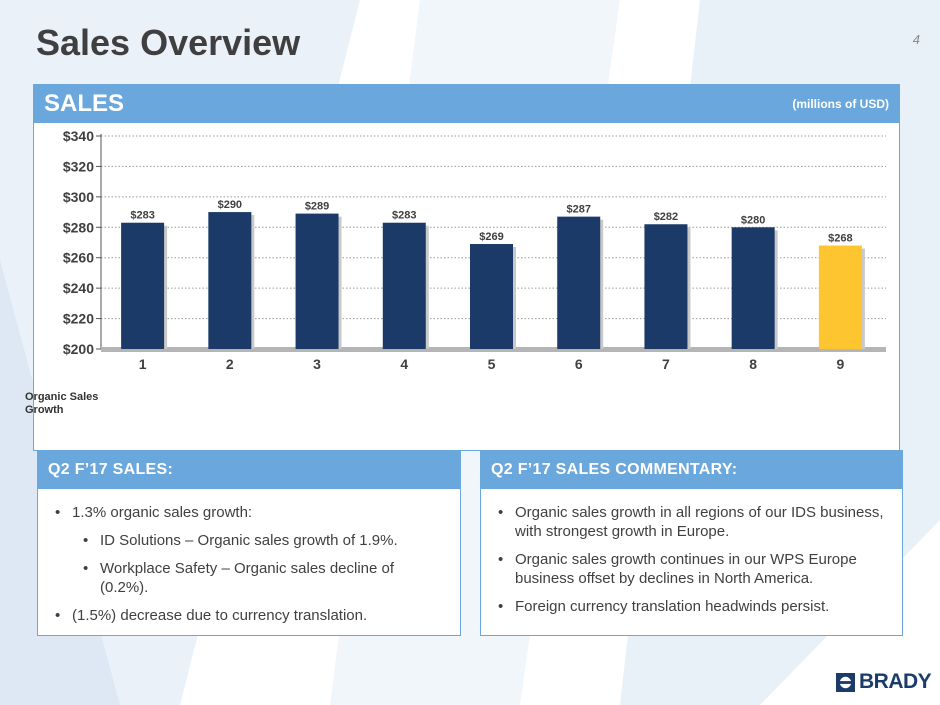  Describe the element at coordinates (753, 220) in the screenshot. I see `data-label: $280` at that location.